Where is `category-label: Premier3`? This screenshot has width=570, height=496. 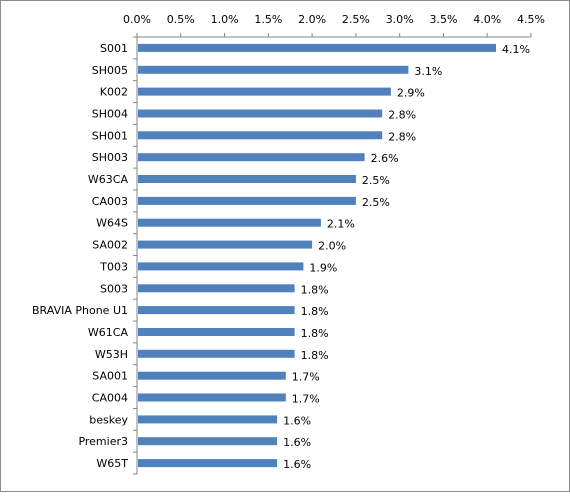
category-label: Premier3 is located at coordinates (103, 441).